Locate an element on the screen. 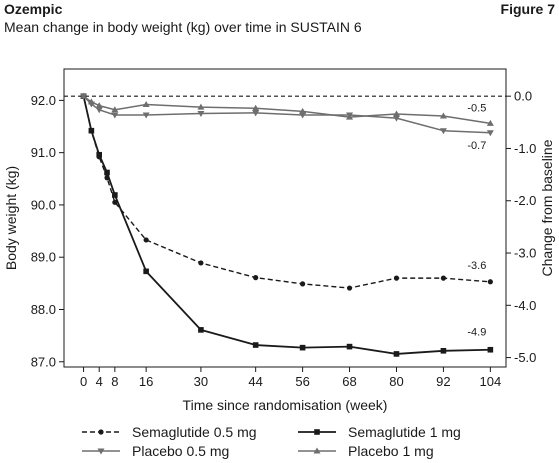 The height and width of the screenshot is (463, 559). data-label: -4.9 is located at coordinates (476, 333).